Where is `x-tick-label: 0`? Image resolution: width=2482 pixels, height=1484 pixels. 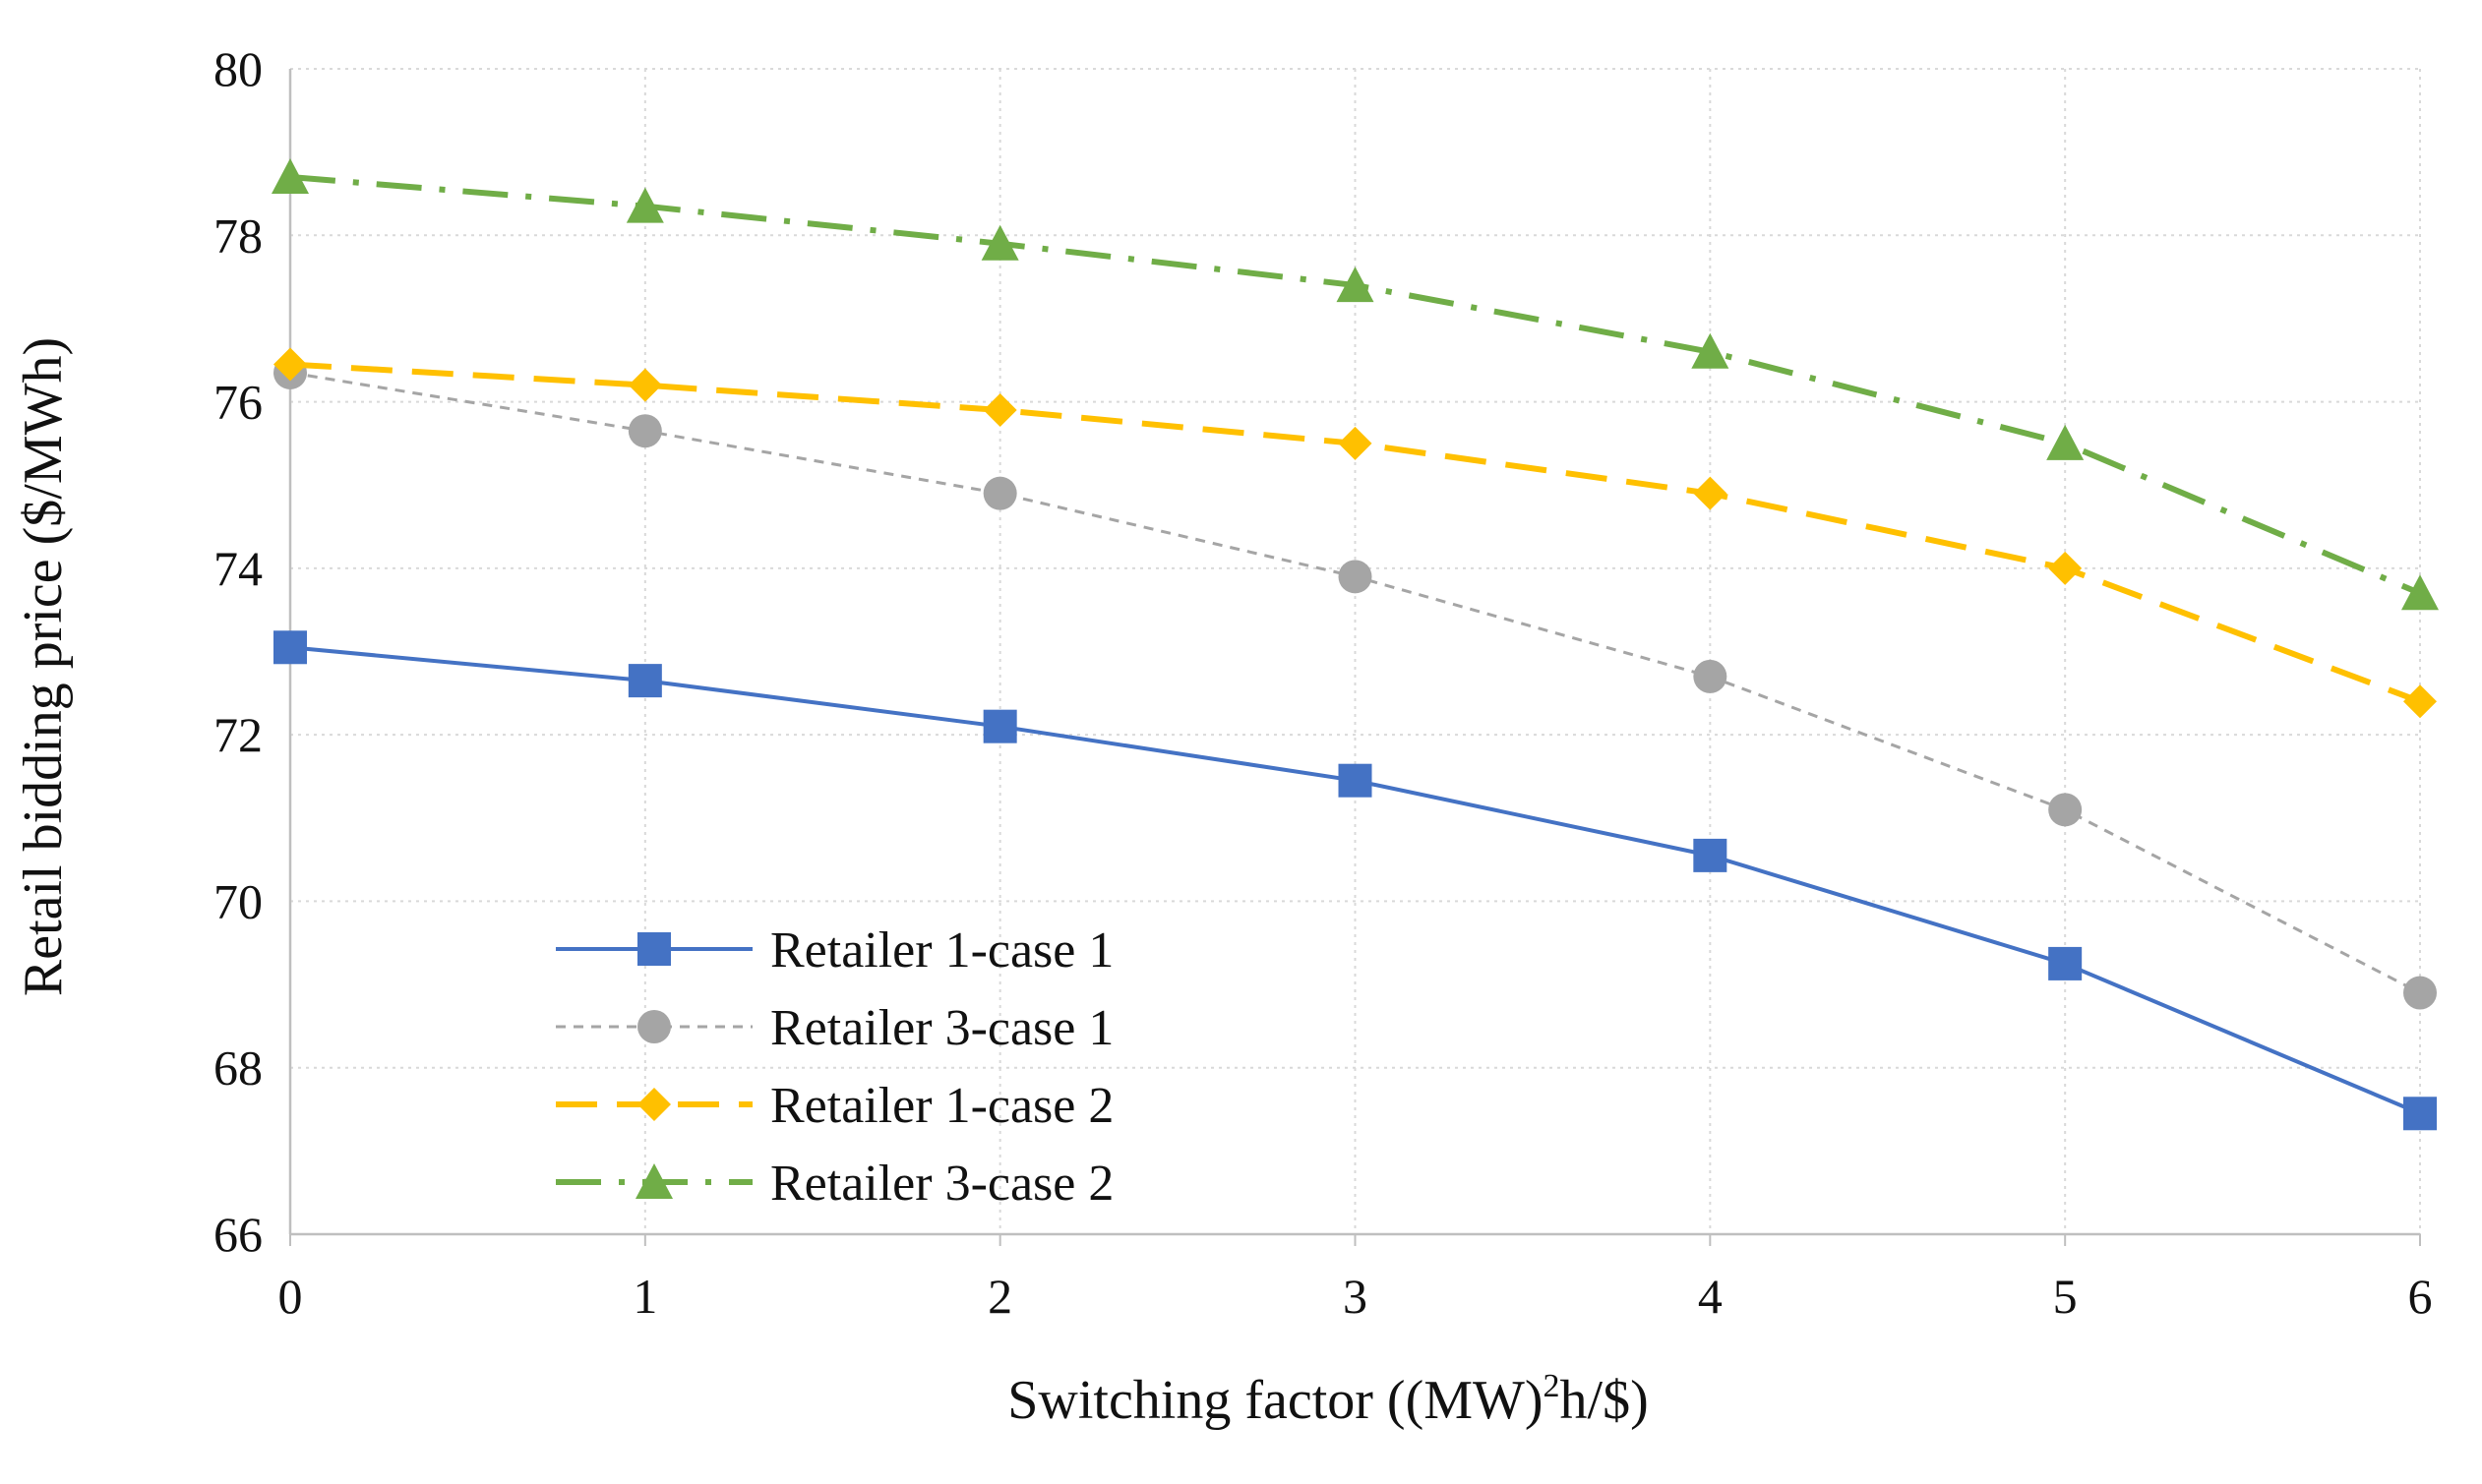 x-tick-label: 0 is located at coordinates (290, 1297).